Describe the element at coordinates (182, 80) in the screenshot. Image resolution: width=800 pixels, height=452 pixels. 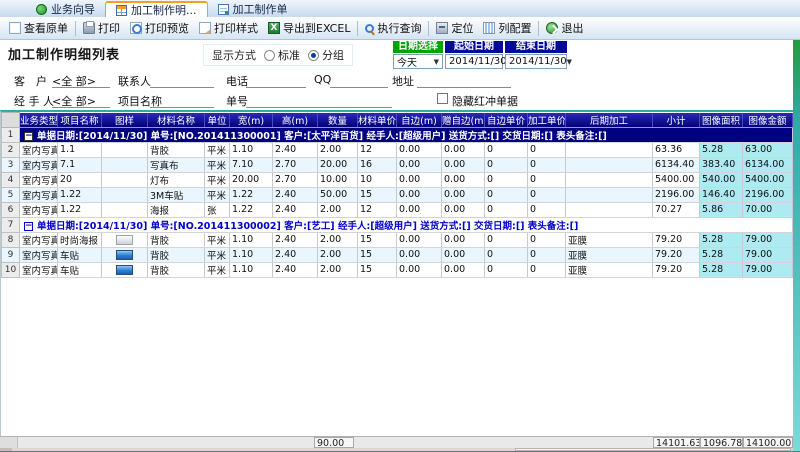
I see `contact-field` at that location.